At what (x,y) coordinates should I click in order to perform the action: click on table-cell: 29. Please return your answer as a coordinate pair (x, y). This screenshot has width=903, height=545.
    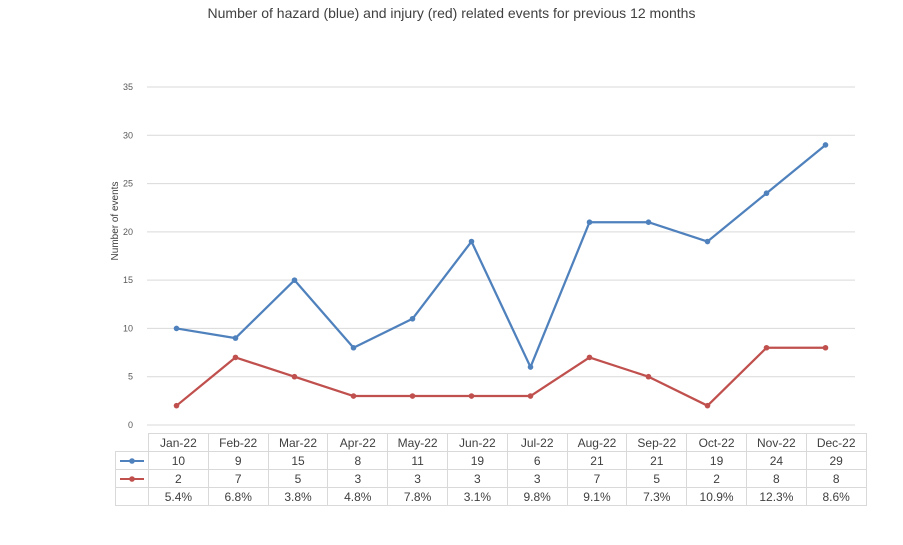
    Looking at the image, I should click on (836, 460).